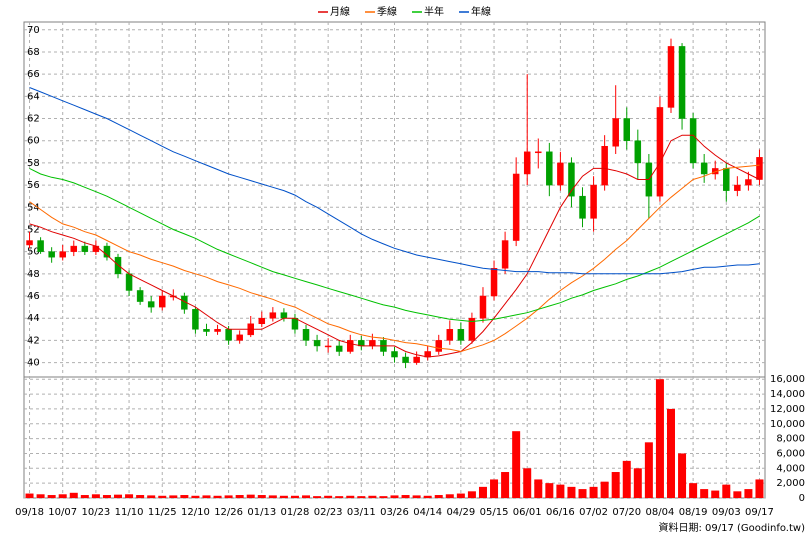 Image resolution: width=808 pixels, height=540 pixels. Describe the element at coordinates (361, 512) in the screenshot. I see `x-tick-label: 03/11` at that location.